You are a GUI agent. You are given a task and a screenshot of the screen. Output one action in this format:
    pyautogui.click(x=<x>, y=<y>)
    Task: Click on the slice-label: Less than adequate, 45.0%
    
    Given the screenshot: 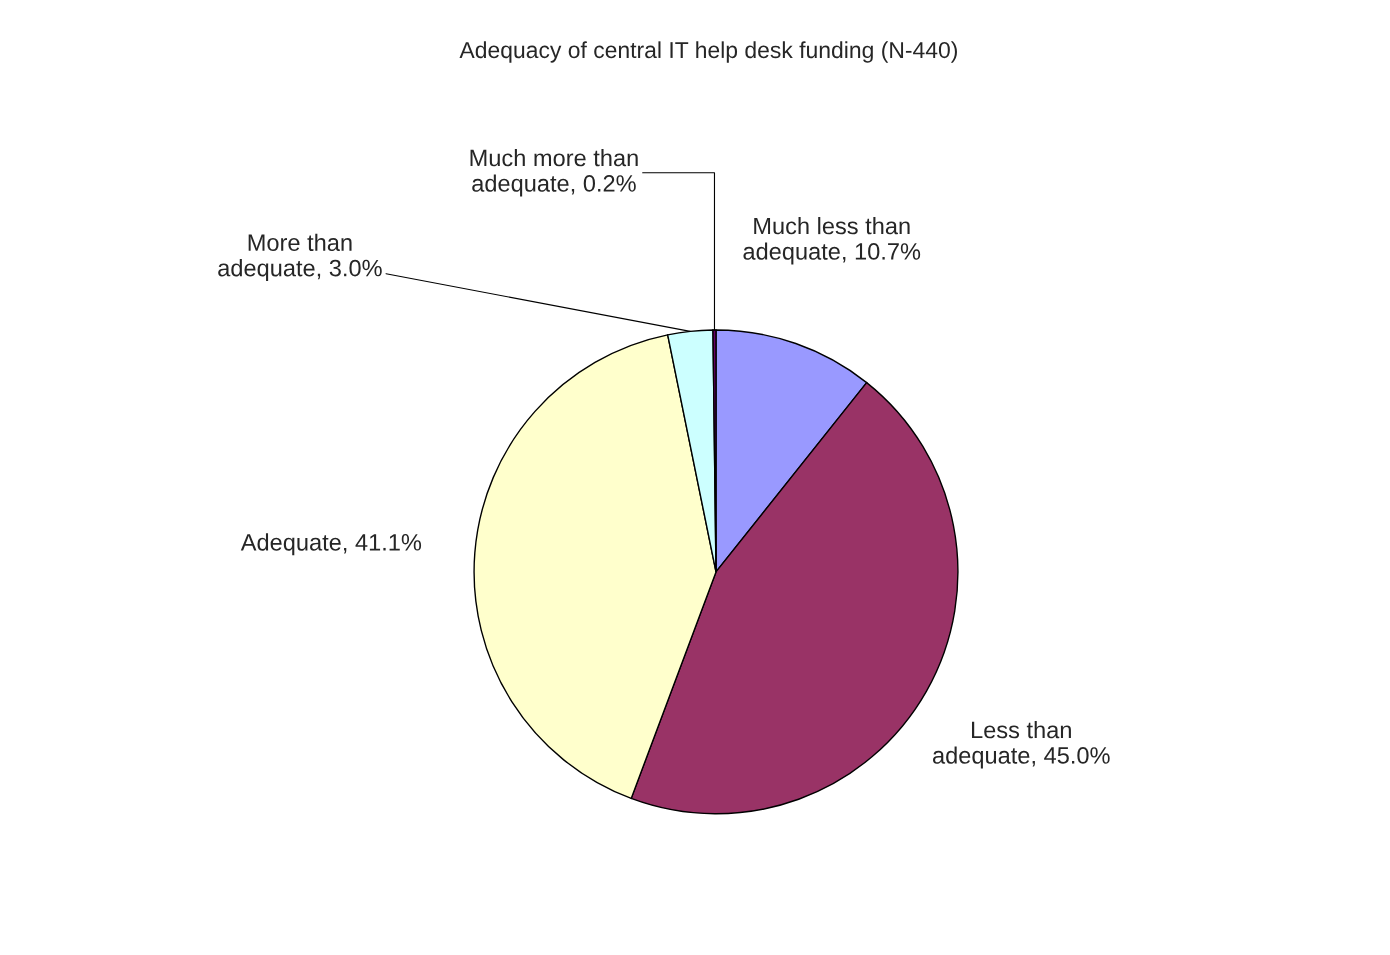 What is the action you would take?
    pyautogui.click(x=1021, y=745)
    